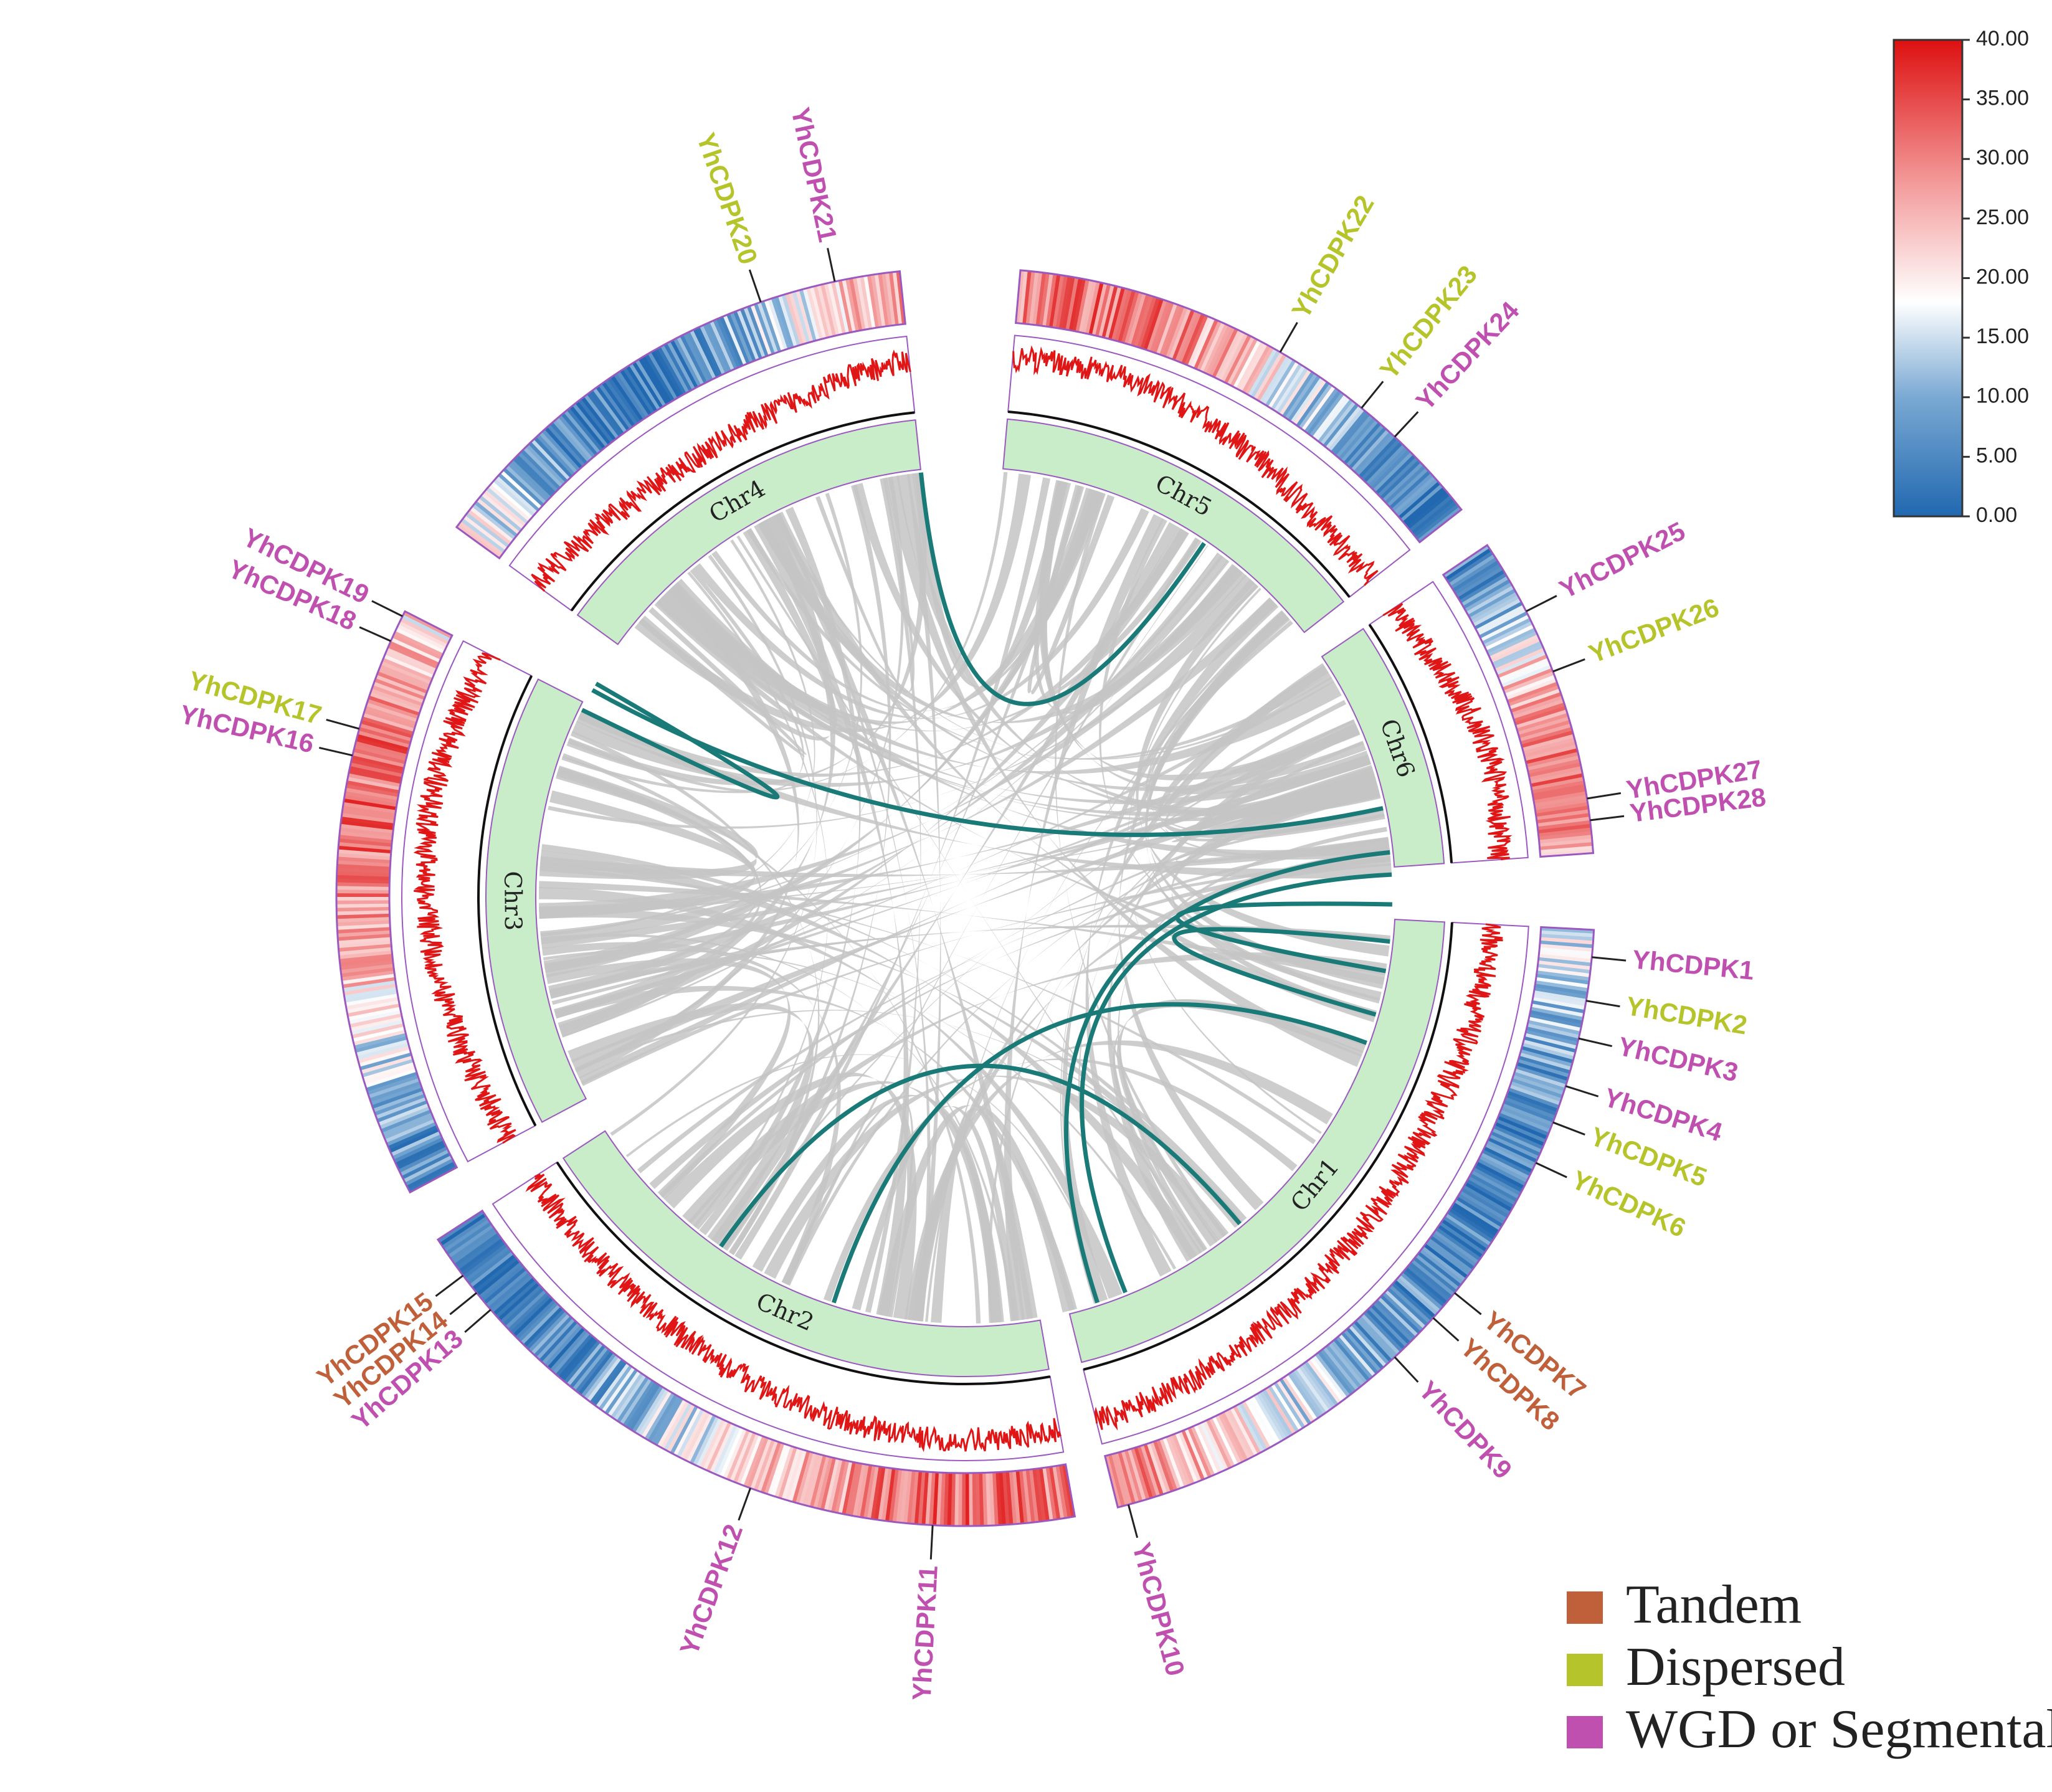 The image size is (2052, 1792). Describe the element at coordinates (1256, 1141) in the screenshot. I see `chromosome-band` at that location.